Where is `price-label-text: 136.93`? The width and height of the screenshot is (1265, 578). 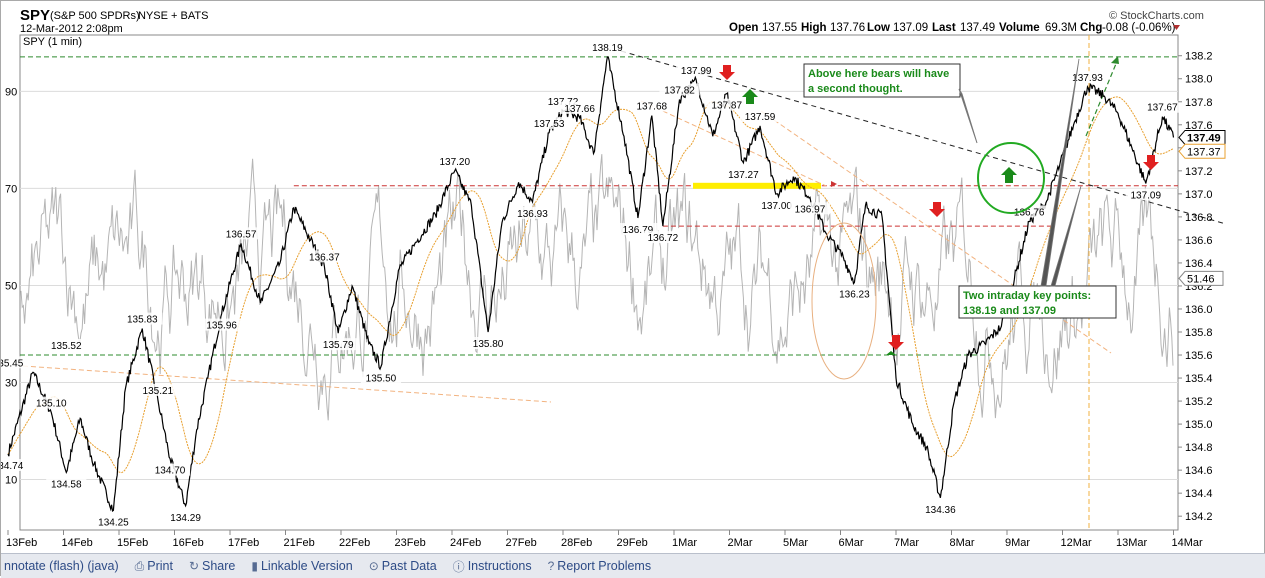 price-label-text: 136.93 is located at coordinates (532, 214).